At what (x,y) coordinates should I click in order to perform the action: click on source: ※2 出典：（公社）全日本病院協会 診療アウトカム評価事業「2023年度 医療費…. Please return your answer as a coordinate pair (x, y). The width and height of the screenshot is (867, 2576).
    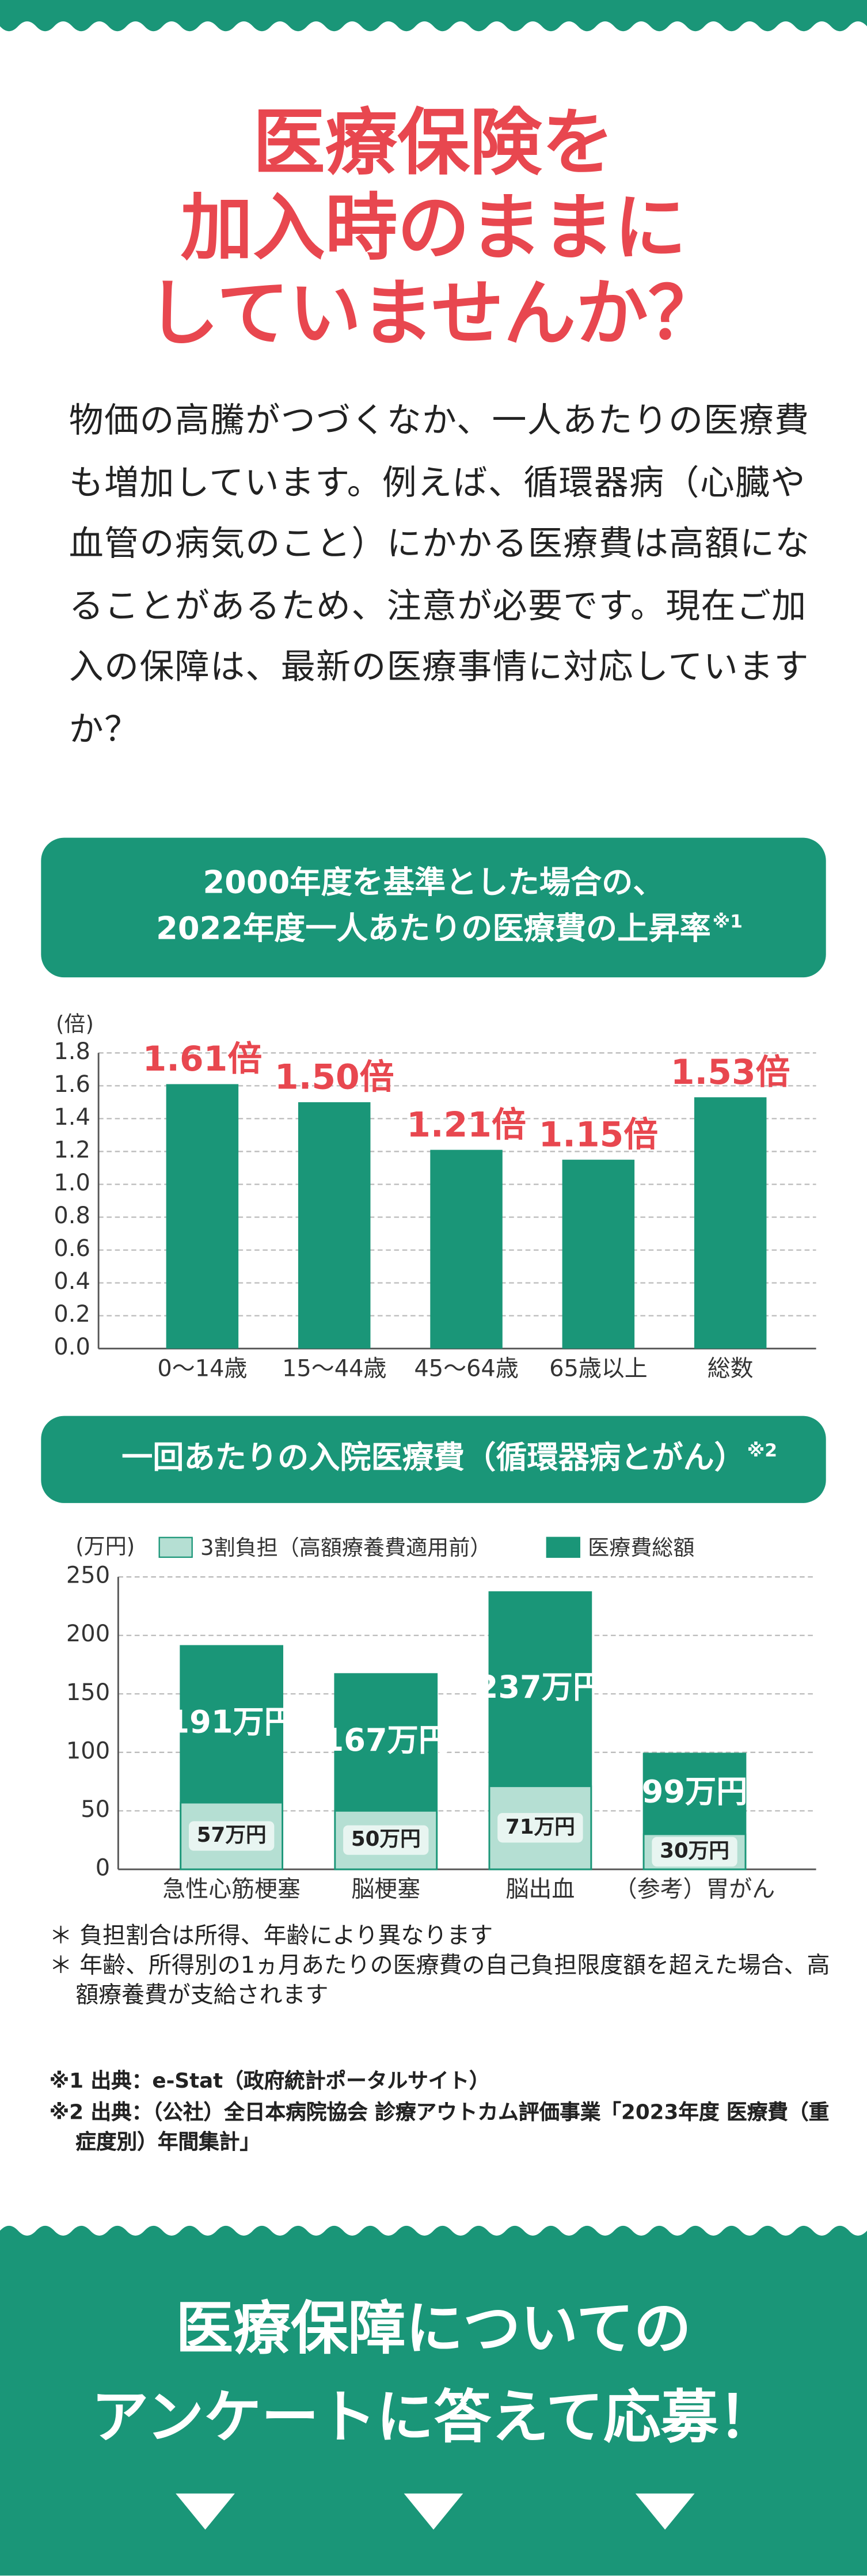
    Looking at the image, I should click on (439, 2126).